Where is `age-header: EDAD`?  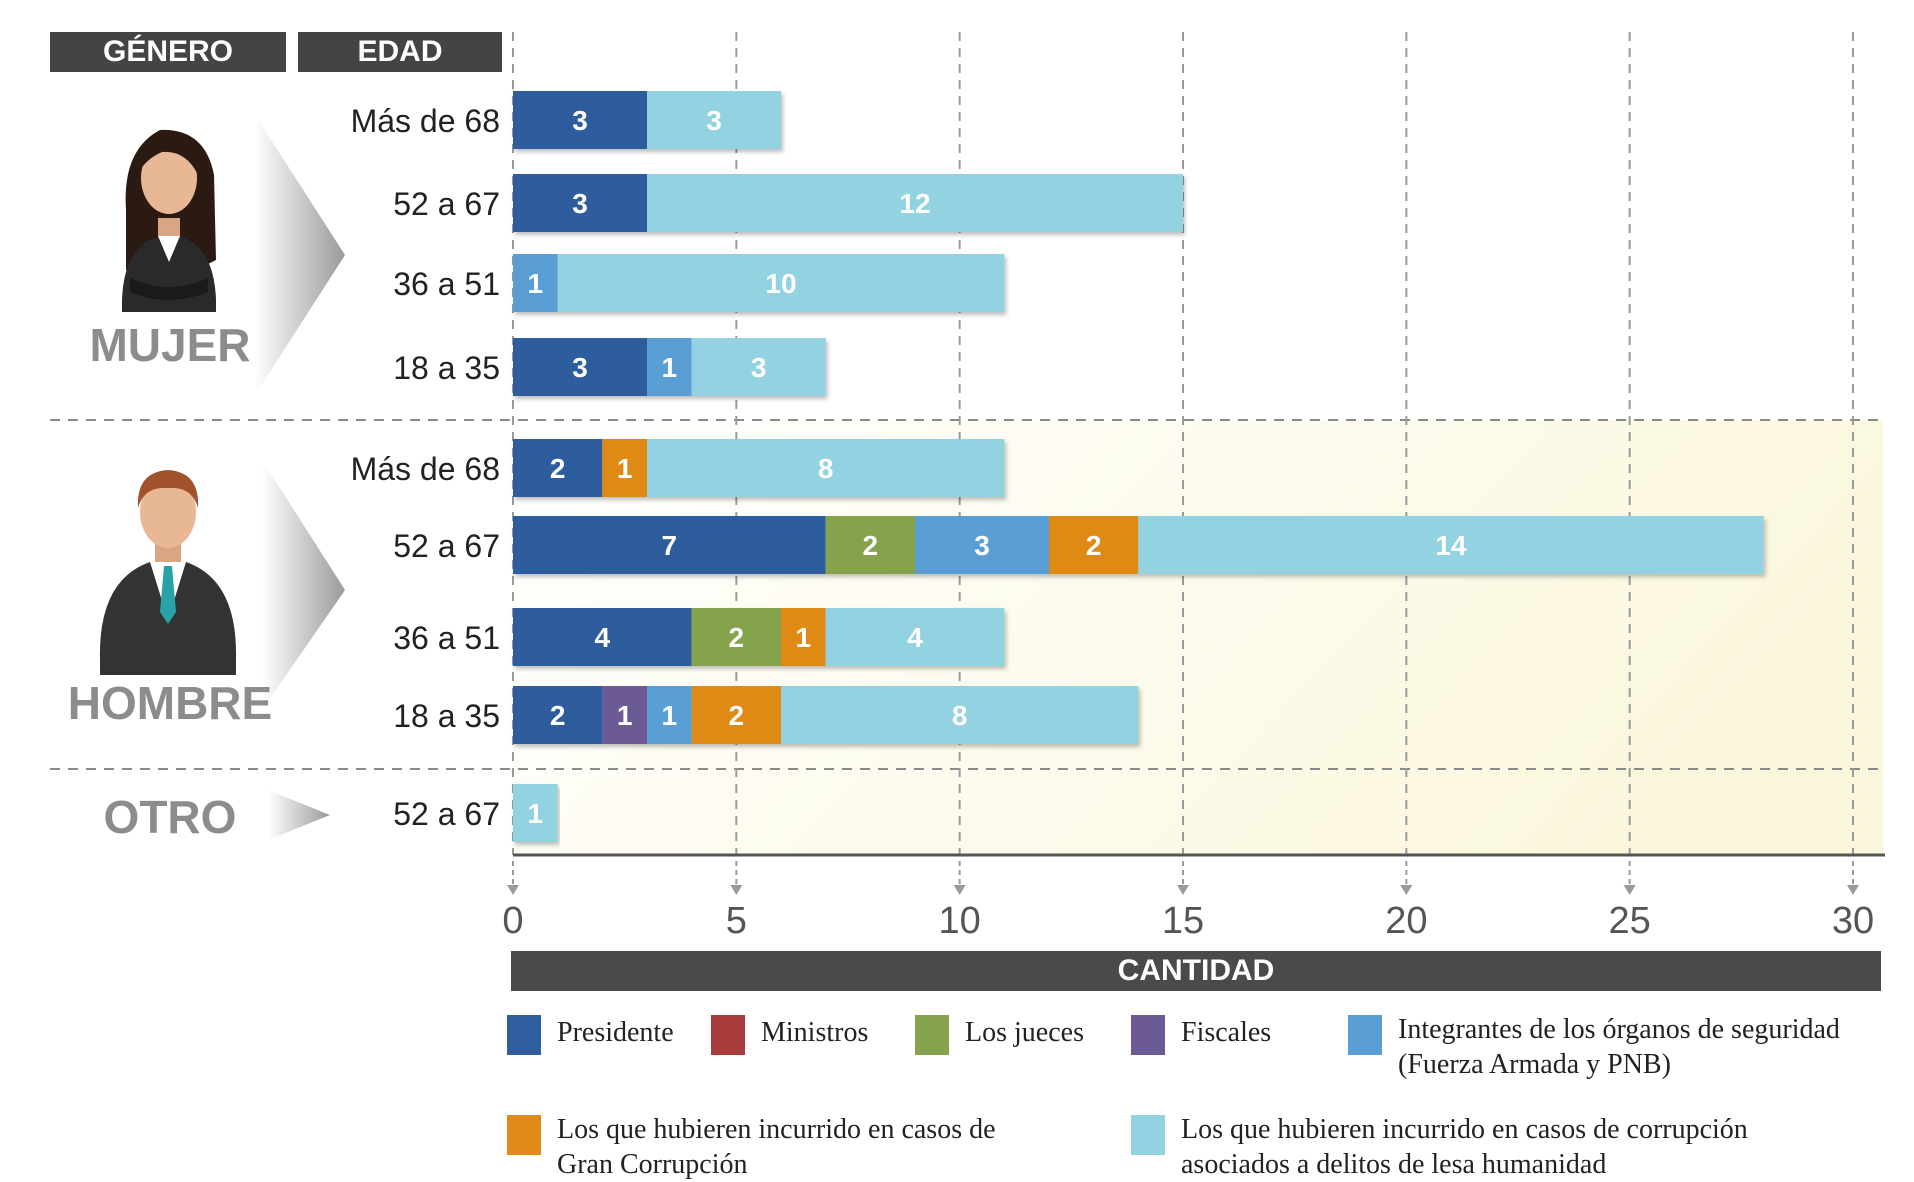
age-header: EDAD is located at coordinates (400, 52).